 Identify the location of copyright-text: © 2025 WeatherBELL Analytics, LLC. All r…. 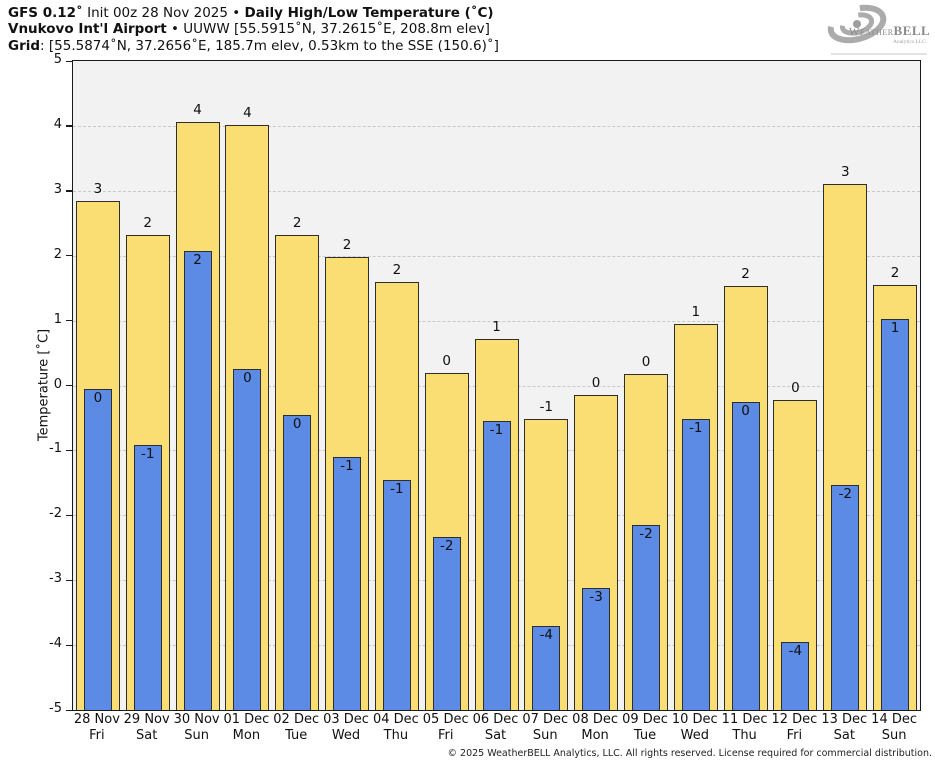
(689, 753).